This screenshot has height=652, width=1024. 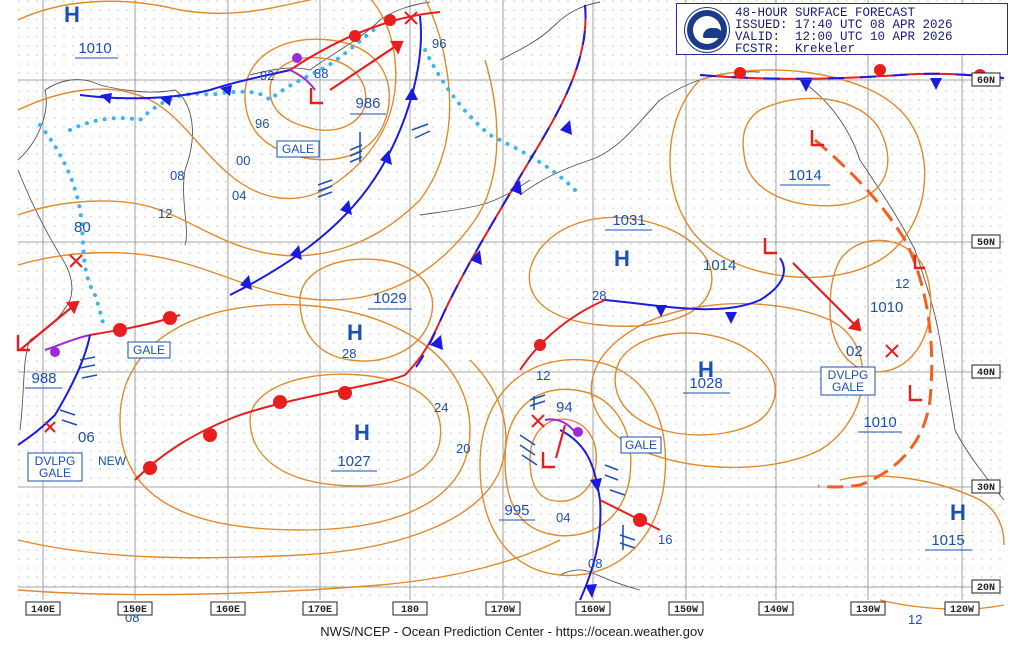 I want to click on isobar-label: 04, so click(x=563, y=517).